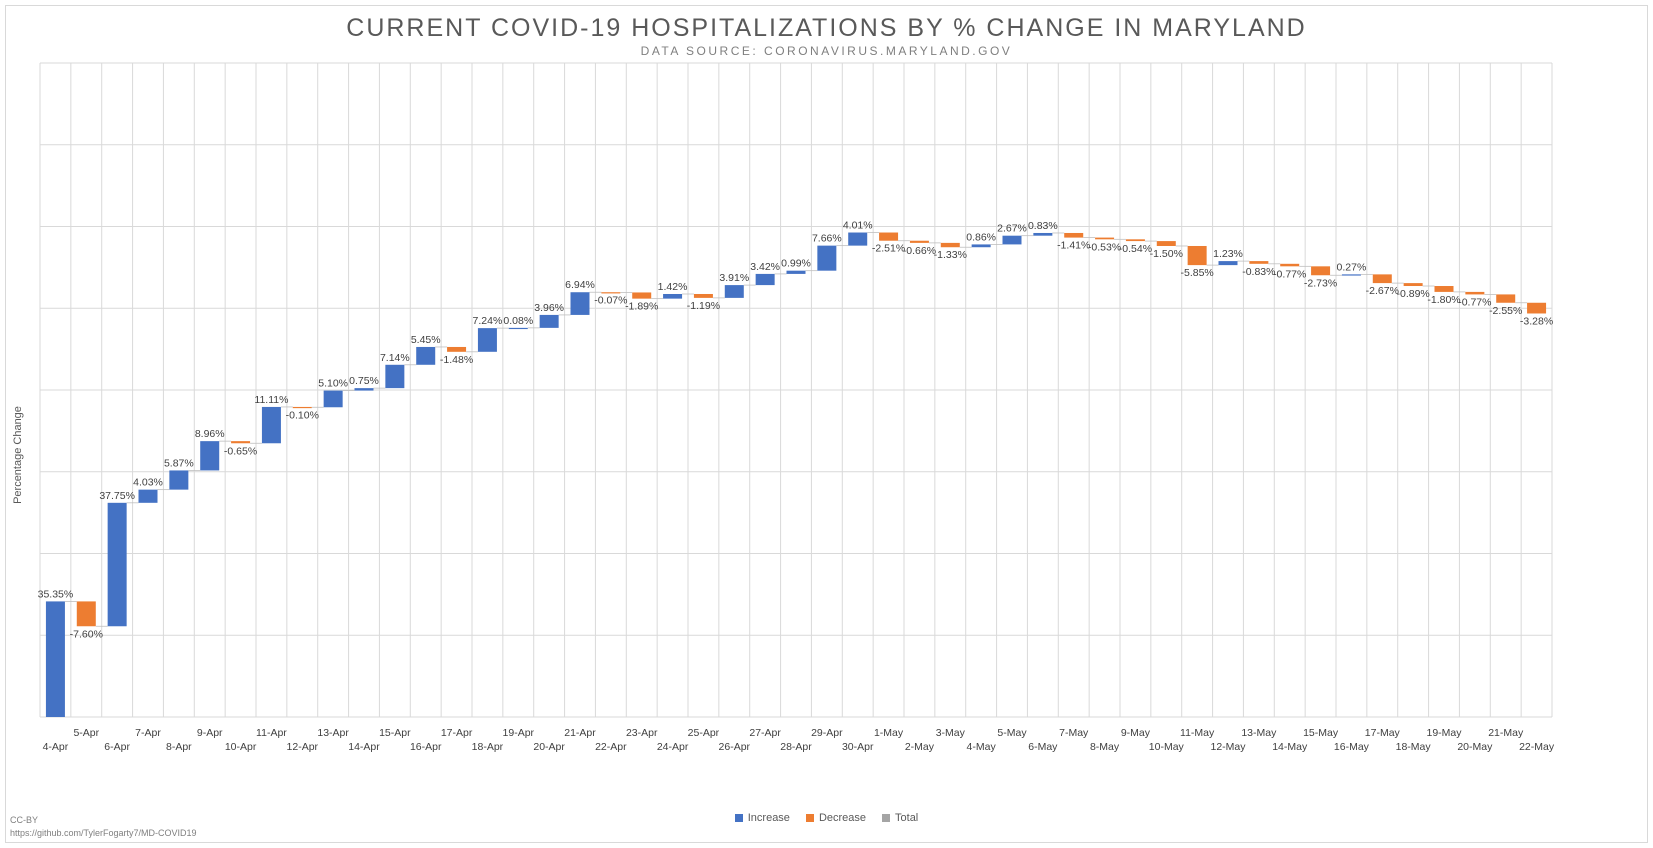 The height and width of the screenshot is (848, 1653). Describe the element at coordinates (642, 295) in the screenshot. I see `waterfall-bar-23-Apr` at that location.